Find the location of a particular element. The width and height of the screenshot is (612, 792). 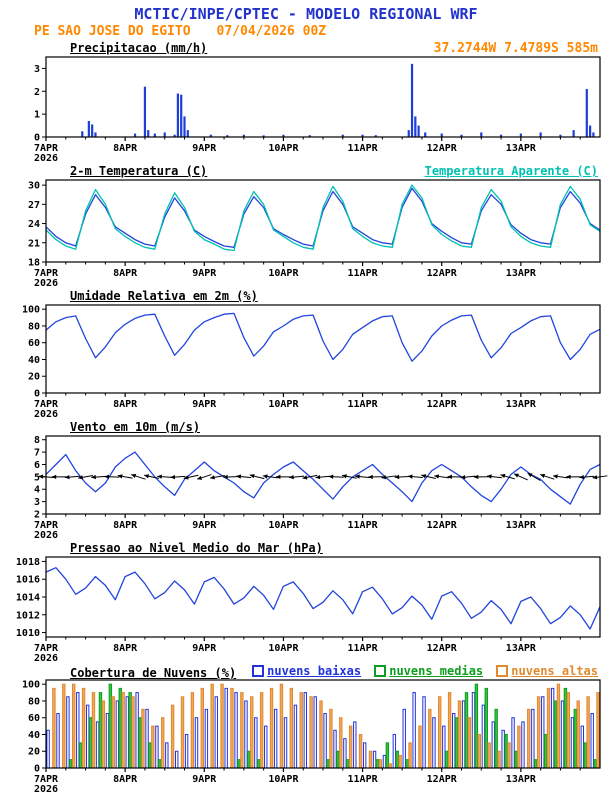

y-axis-label: 40 is located at coordinates (34, 360).